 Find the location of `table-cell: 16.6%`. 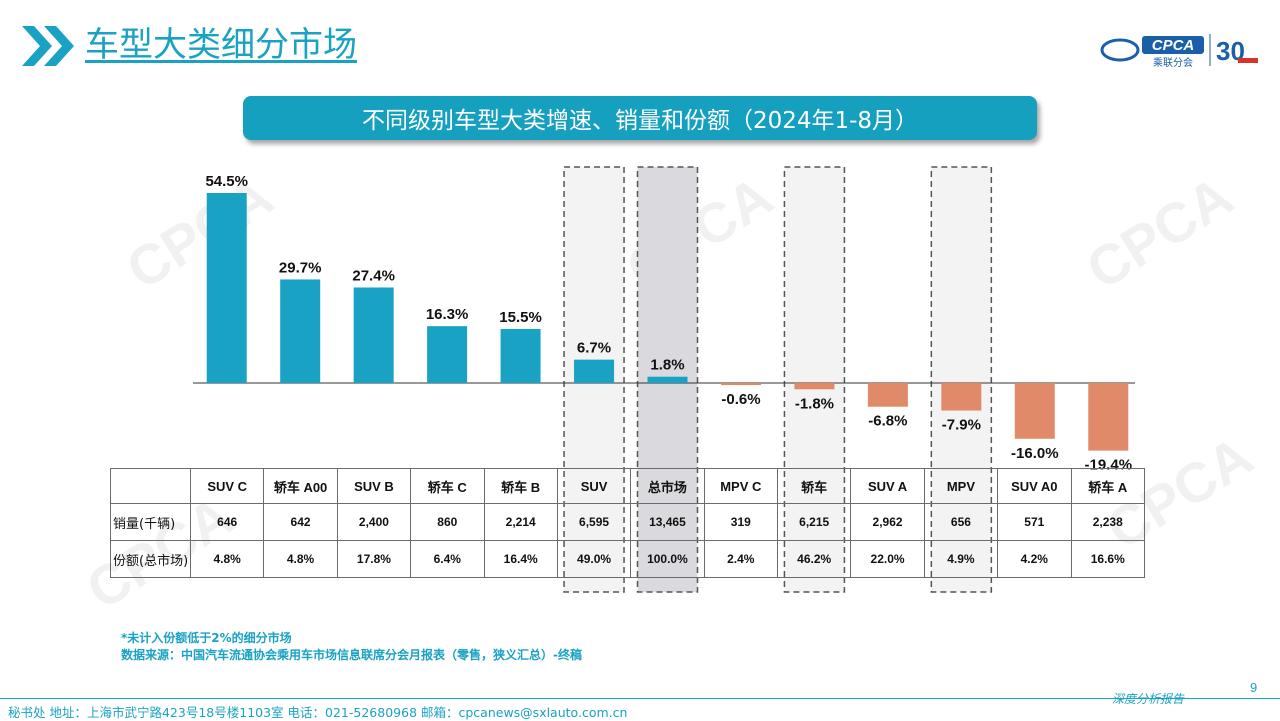

table-cell: 16.6% is located at coordinates (1107, 559).